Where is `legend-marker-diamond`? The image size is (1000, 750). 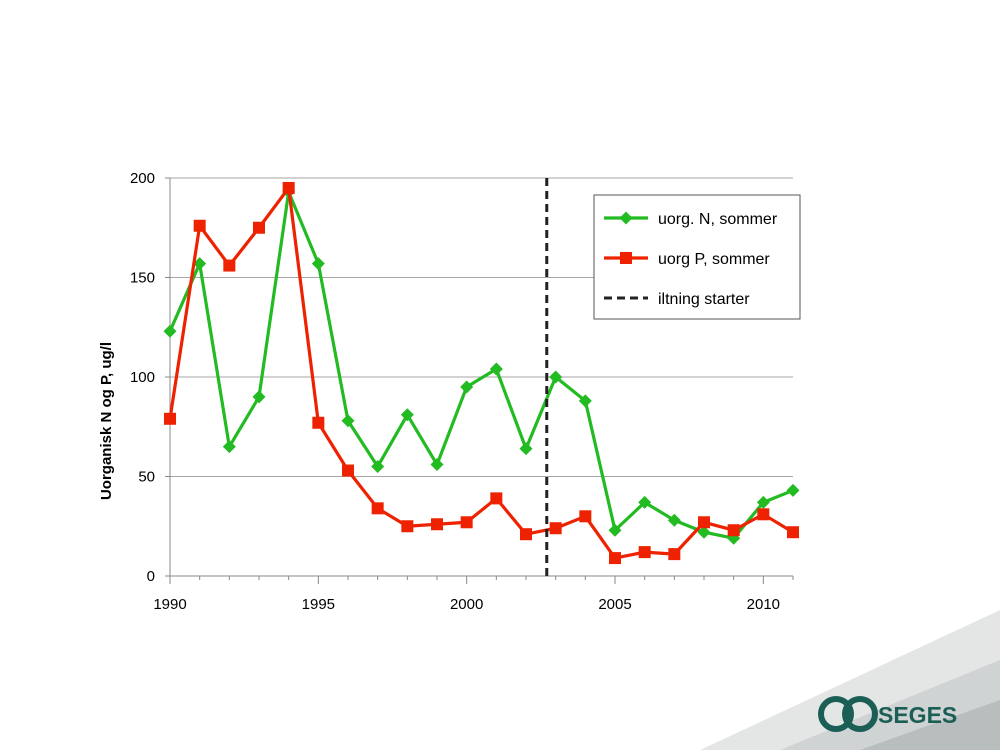
legend-marker-diamond is located at coordinates (626, 218).